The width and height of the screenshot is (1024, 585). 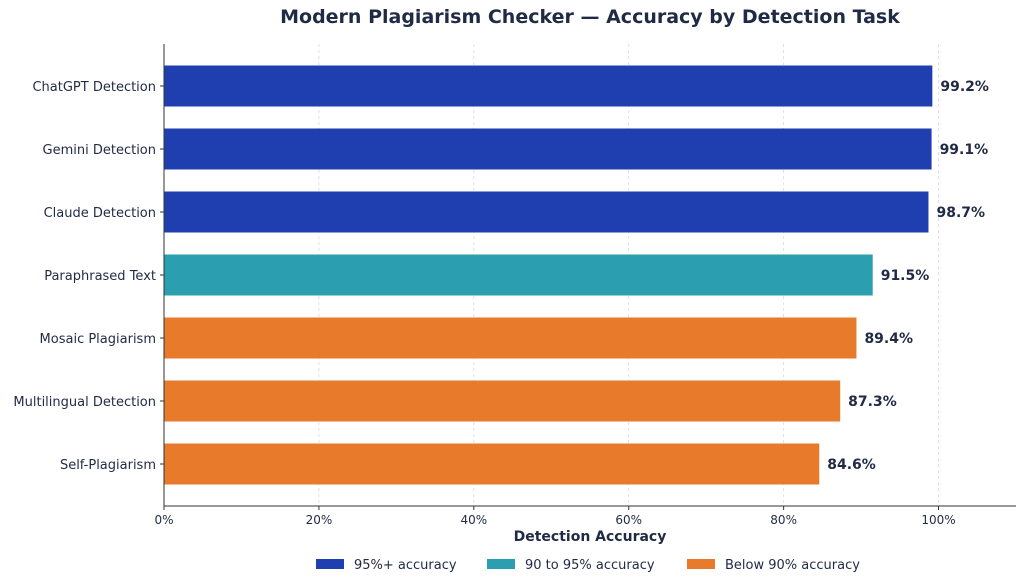 What do you see at coordinates (405, 565) in the screenshot?
I see `legend-label: 95%+ accuracy` at bounding box center [405, 565].